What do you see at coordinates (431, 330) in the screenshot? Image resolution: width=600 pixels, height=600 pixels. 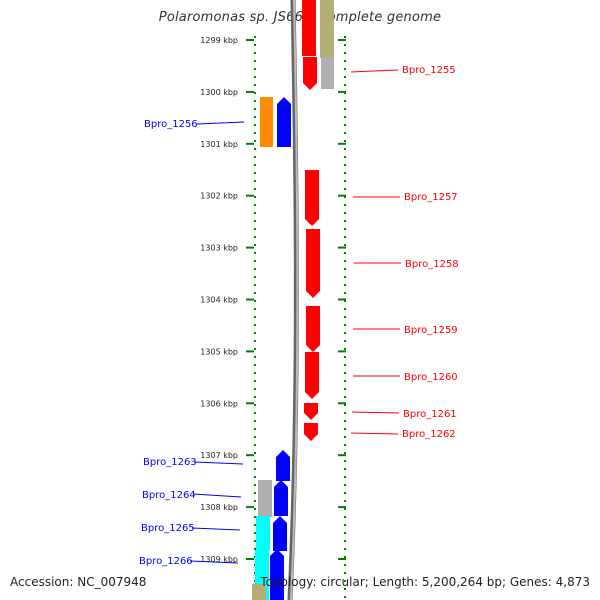 I see `gene-label-bpro_1259: Bpro_1259` at bounding box center [431, 330].